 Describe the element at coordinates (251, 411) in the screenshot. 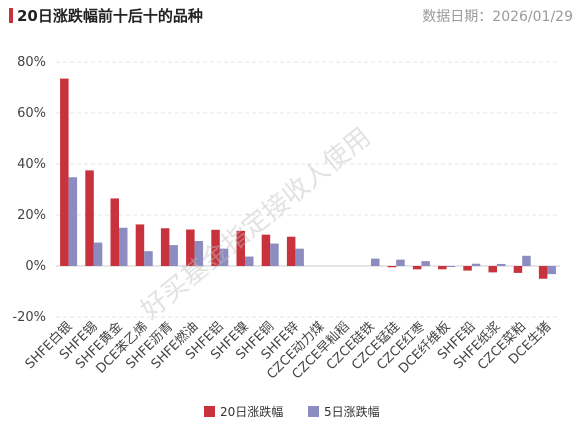

I see `legend-label: 20日涨跌幅` at that location.